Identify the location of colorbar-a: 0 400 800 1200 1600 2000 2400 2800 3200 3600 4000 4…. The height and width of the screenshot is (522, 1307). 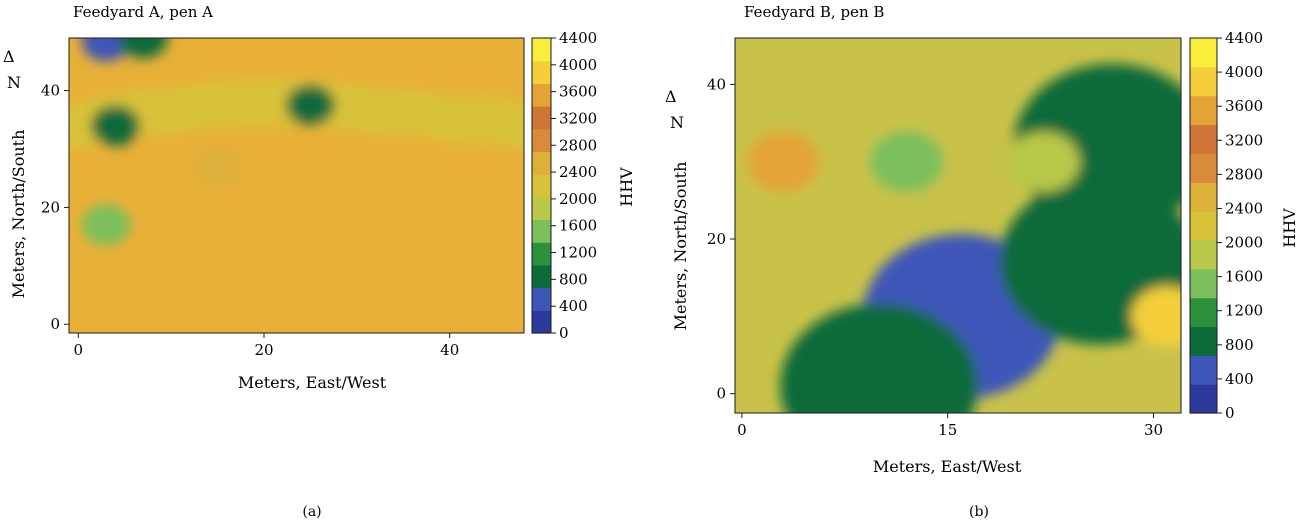
(564, 185).